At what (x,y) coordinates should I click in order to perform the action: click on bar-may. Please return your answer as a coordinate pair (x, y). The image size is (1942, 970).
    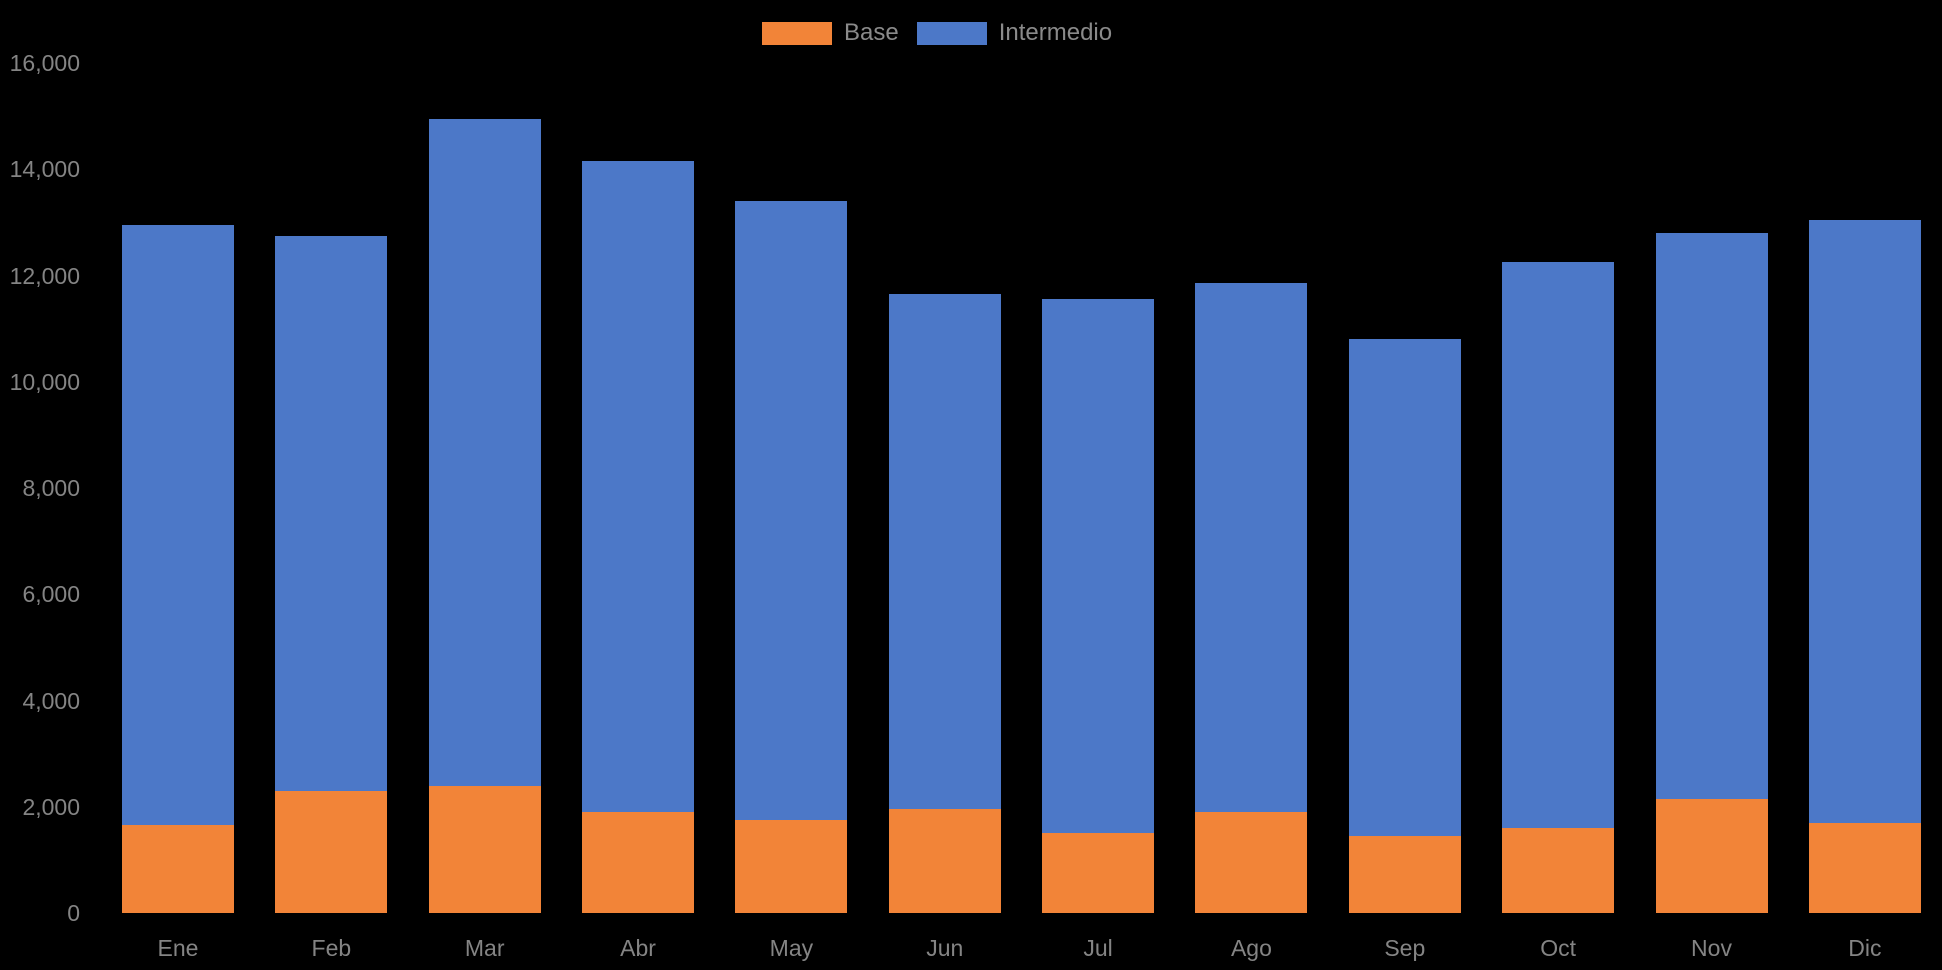
    Looking at the image, I should click on (791, 557).